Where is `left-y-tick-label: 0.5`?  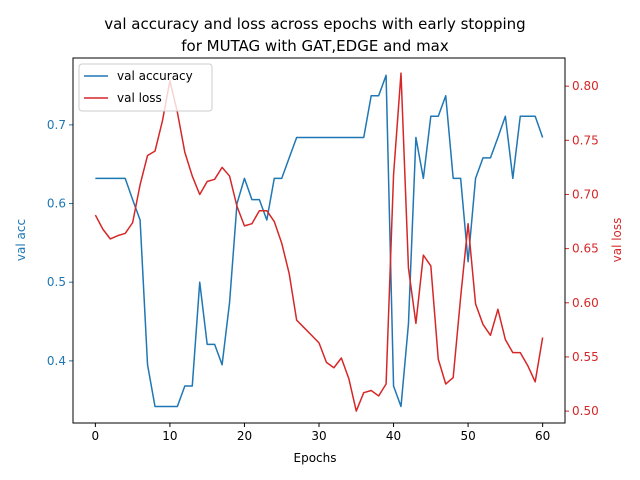 left-y-tick-label: 0.5 is located at coordinates (56, 282).